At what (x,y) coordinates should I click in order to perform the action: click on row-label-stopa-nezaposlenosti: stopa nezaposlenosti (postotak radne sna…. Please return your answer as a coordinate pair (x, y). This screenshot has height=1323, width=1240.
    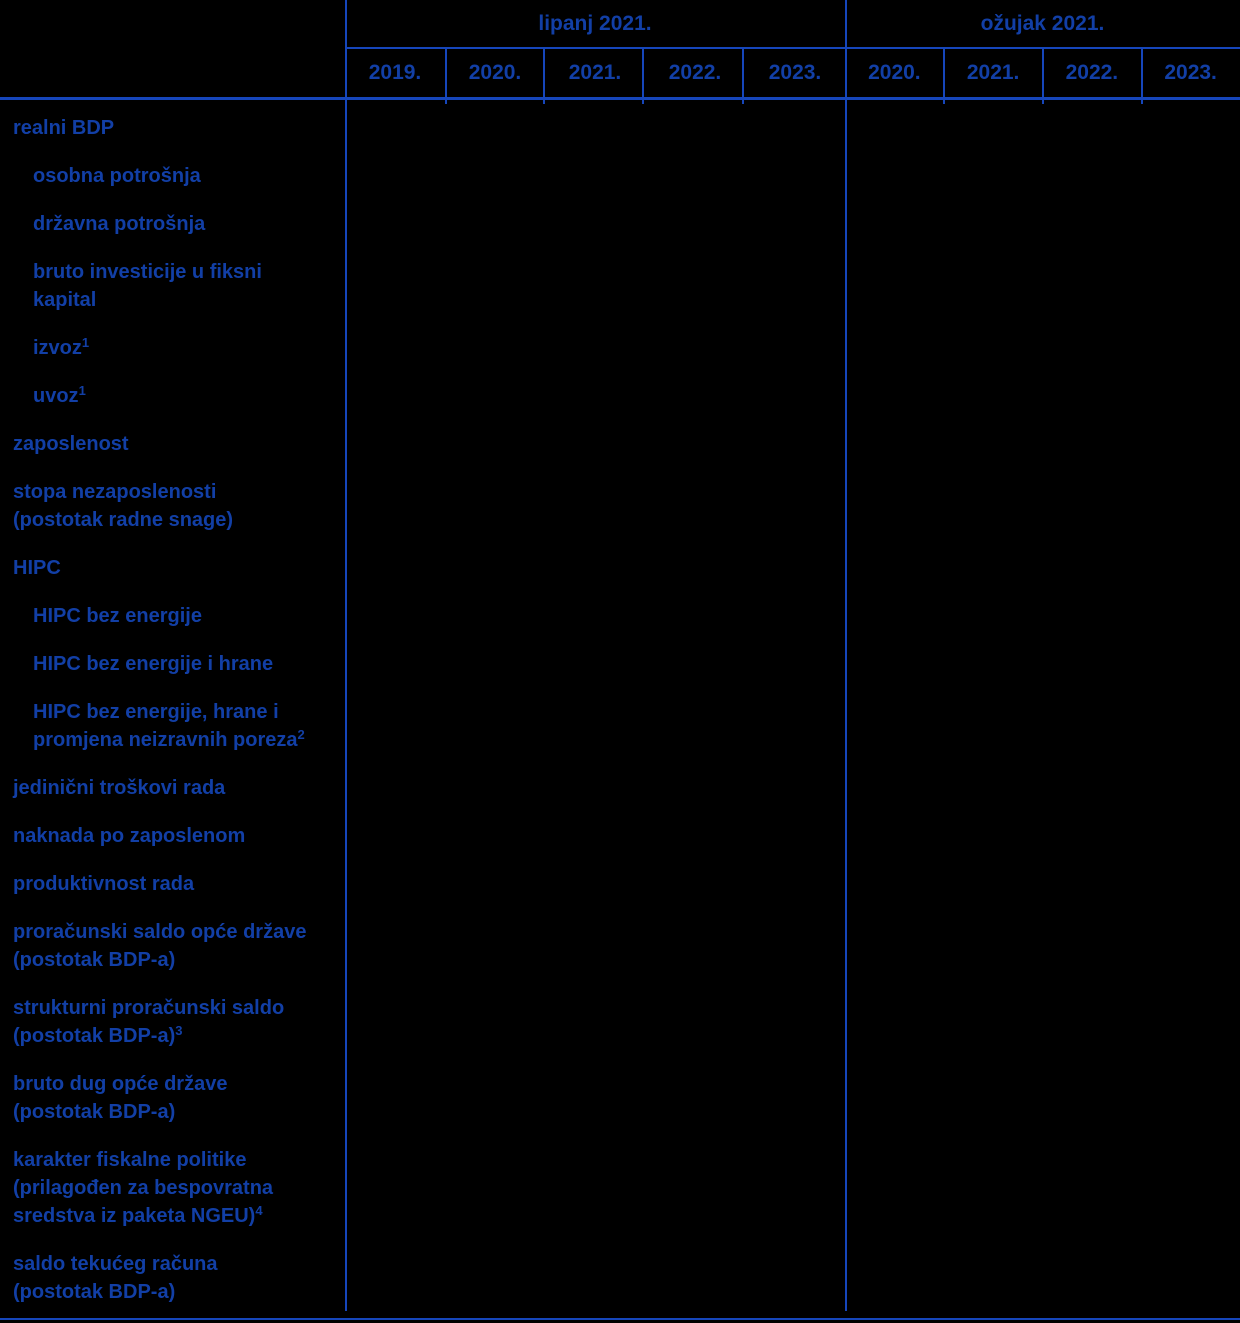
    Looking at the image, I should click on (123, 506).